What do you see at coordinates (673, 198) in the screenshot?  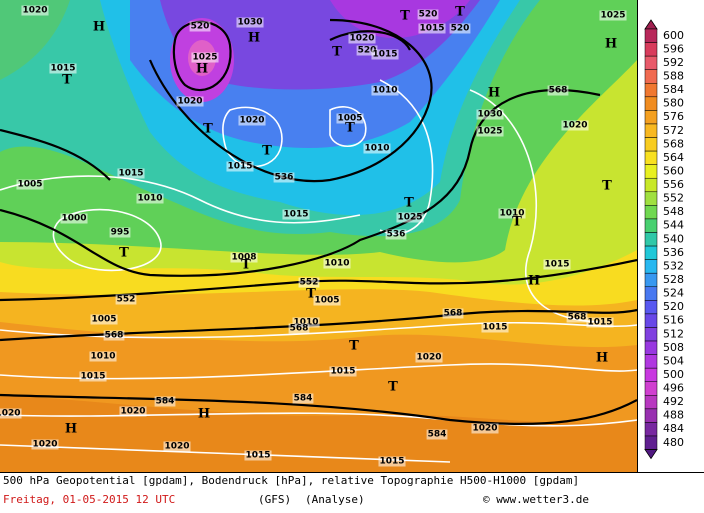 I see `scale-label: 552` at bounding box center [673, 198].